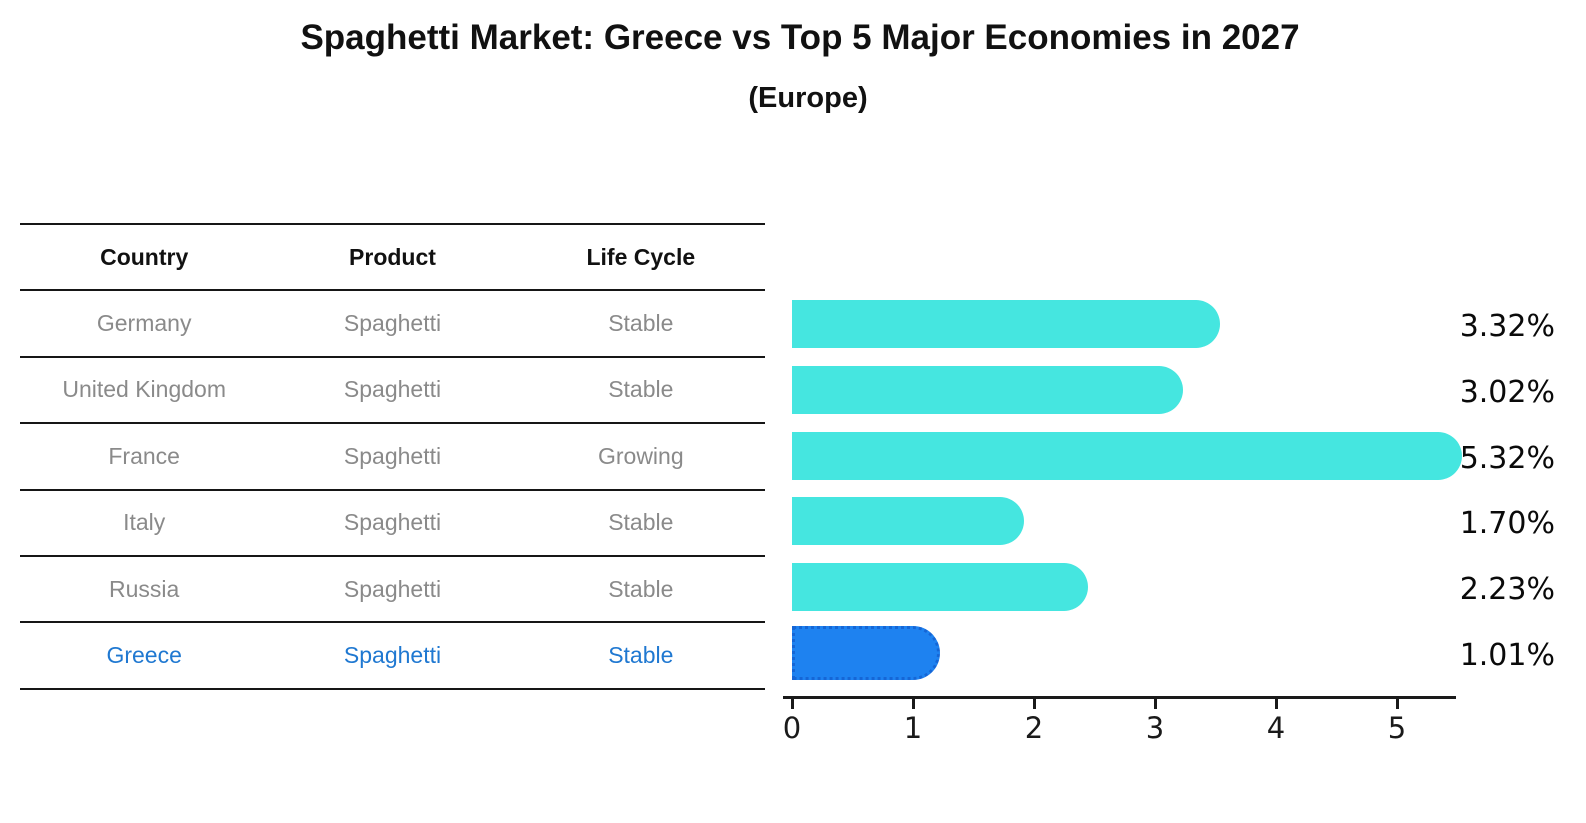 The height and width of the screenshot is (823, 1586). I want to click on table-row: France Spaghetti Growing, so click(392, 457).